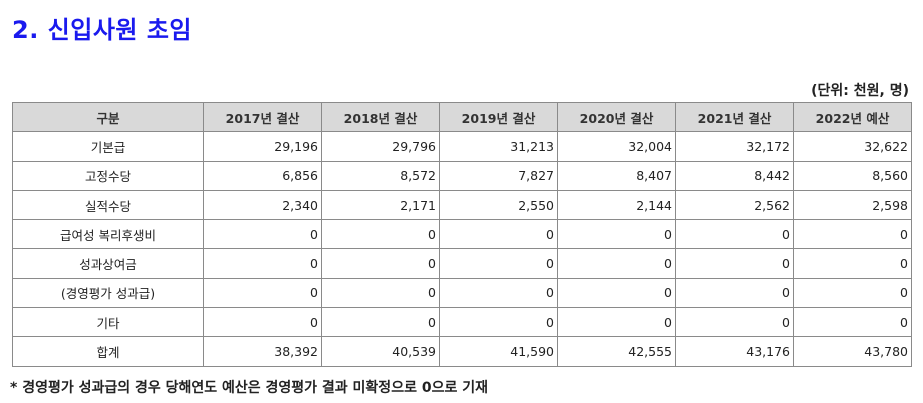 The height and width of the screenshot is (403, 923). What do you see at coordinates (498, 351) in the screenshot?
I see `table-cell: 41,590` at bounding box center [498, 351].